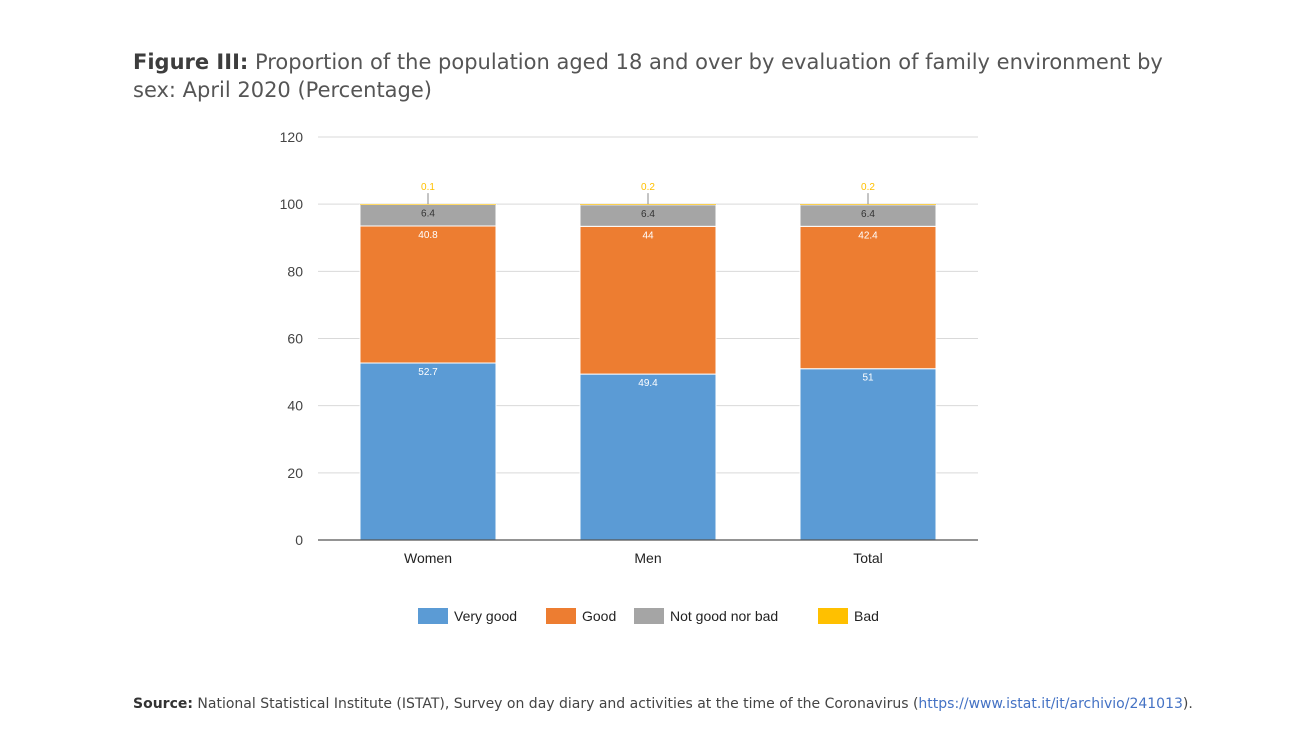 The width and height of the screenshot is (1295, 743). What do you see at coordinates (428, 235) in the screenshot?
I see `data-label: 40.8` at bounding box center [428, 235].